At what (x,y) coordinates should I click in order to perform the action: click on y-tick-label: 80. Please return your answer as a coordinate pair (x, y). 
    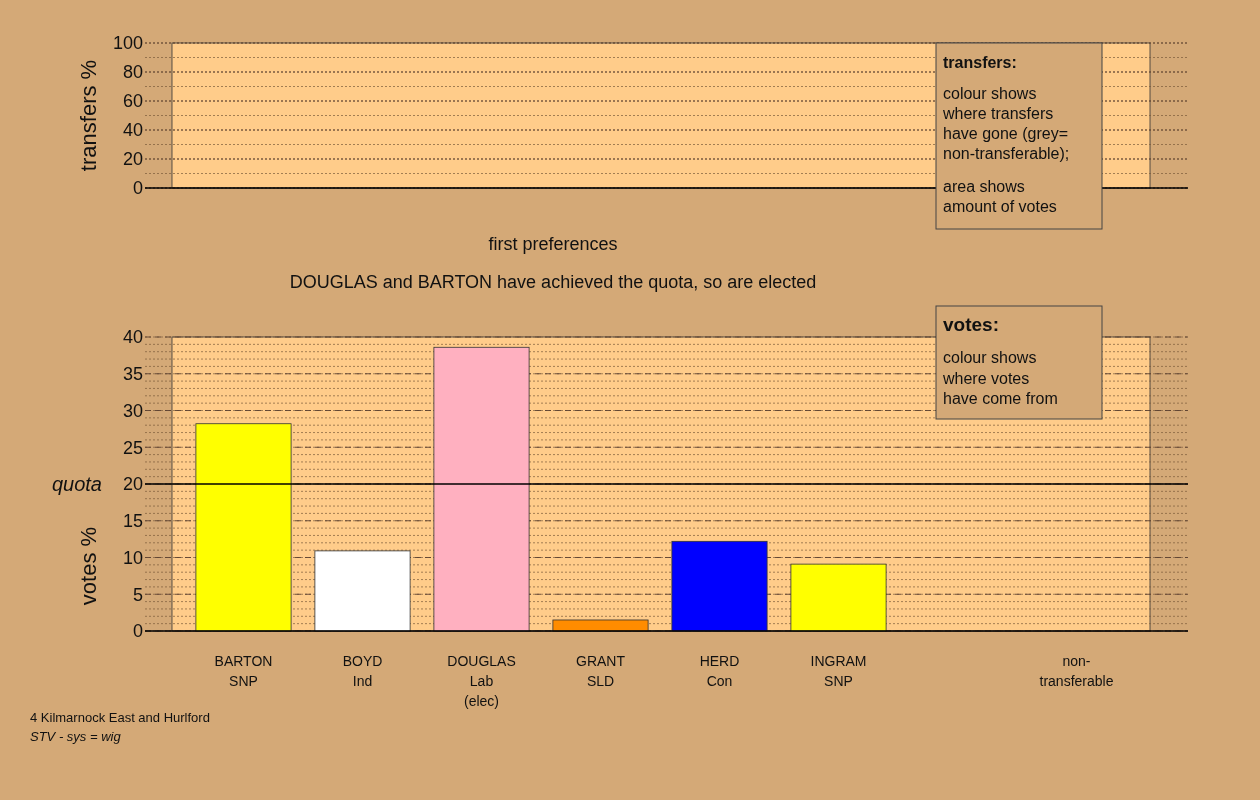
    Looking at the image, I should click on (132, 72).